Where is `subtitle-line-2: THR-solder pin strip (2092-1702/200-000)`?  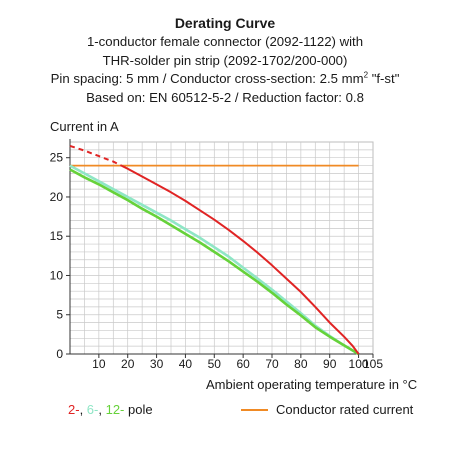
subtitle-line-2: THR-solder pin strip (2092-1702/200-000) is located at coordinates (225, 60).